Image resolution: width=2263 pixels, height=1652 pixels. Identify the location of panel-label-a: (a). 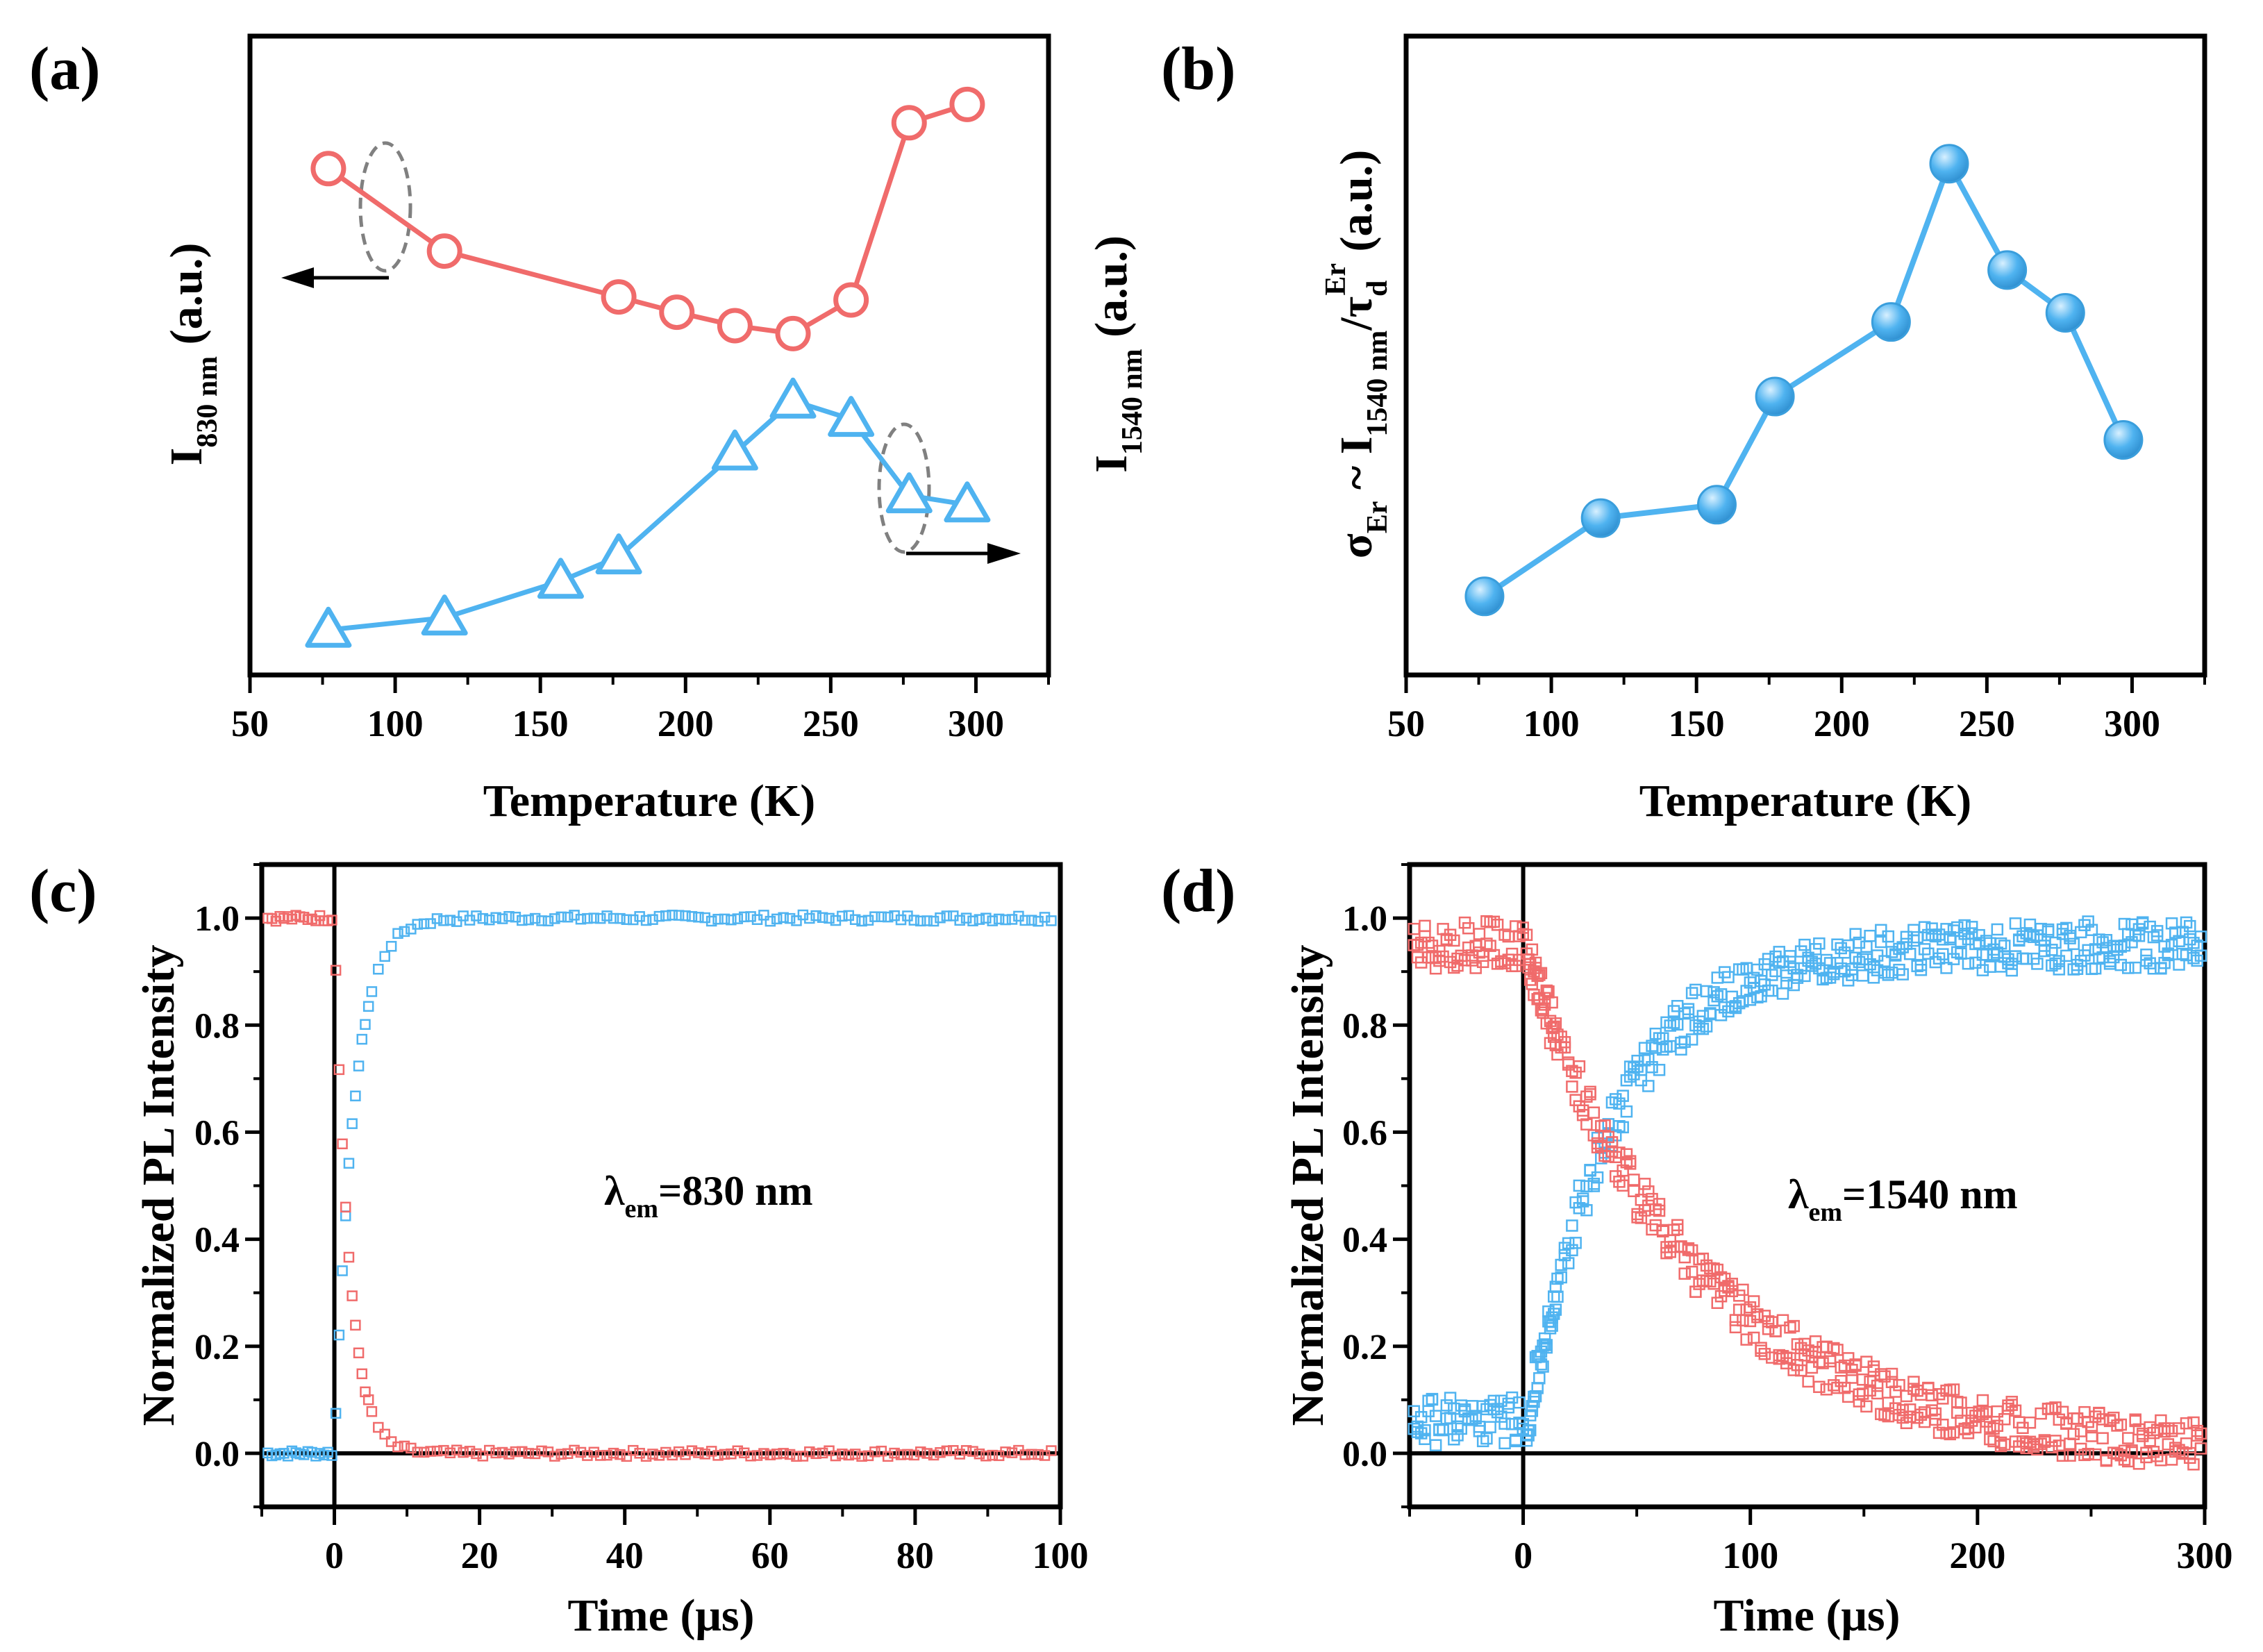
(65, 69).